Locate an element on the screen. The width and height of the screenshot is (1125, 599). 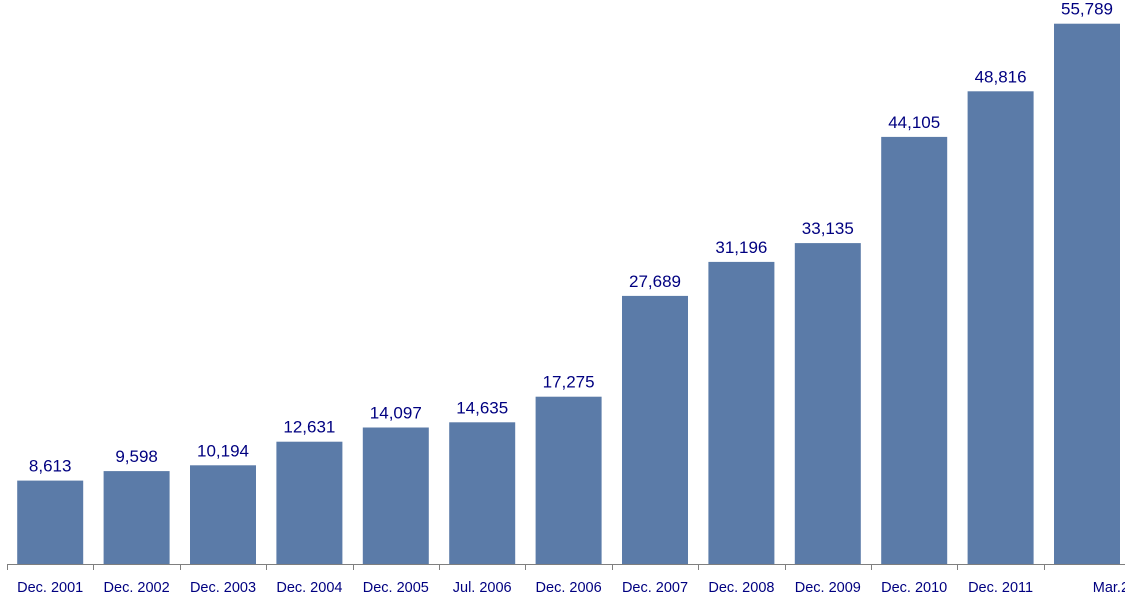
x-tick-label: Dec. 2007 is located at coordinates (655, 588).